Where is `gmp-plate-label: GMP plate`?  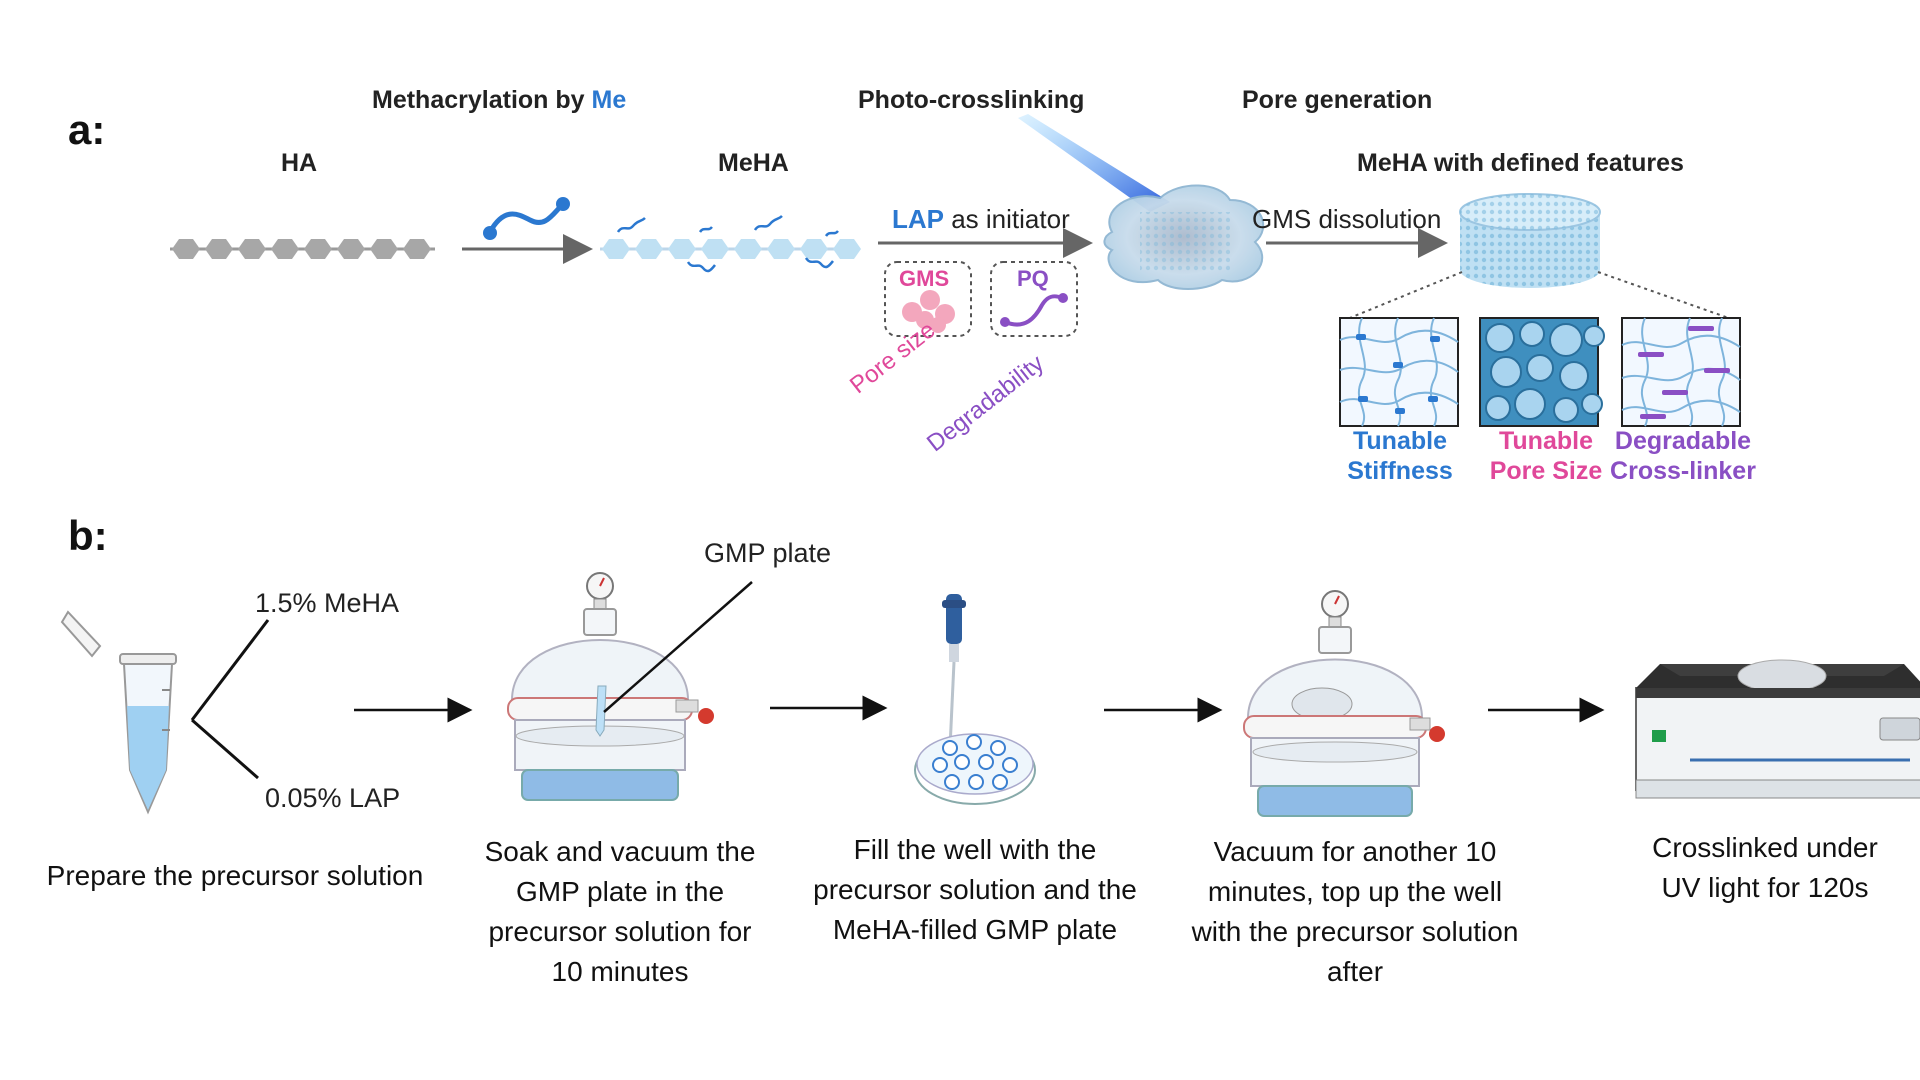 gmp-plate-label: GMP plate is located at coordinates (768, 553).